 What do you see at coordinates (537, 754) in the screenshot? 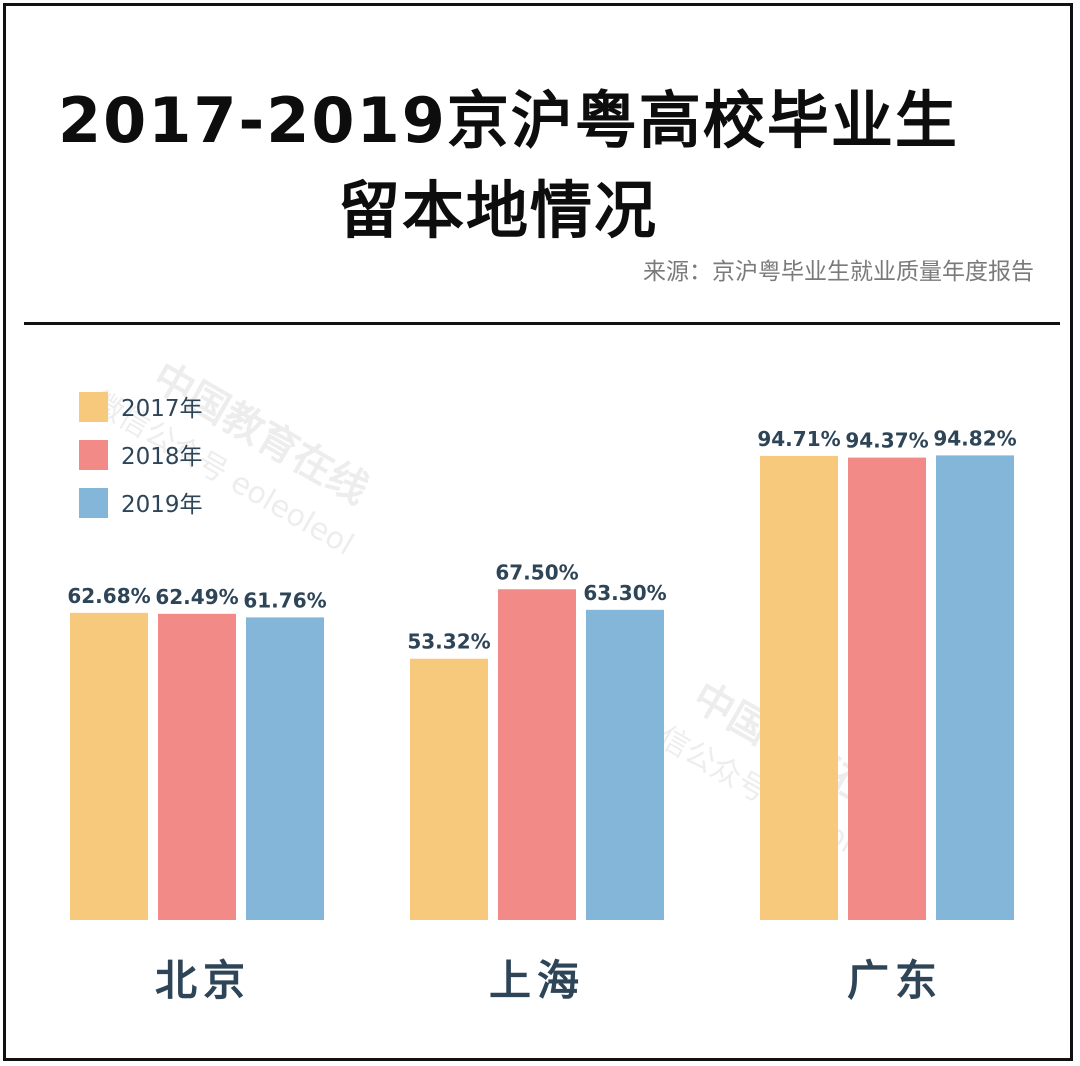
I see `bar-上海-2018年` at bounding box center [537, 754].